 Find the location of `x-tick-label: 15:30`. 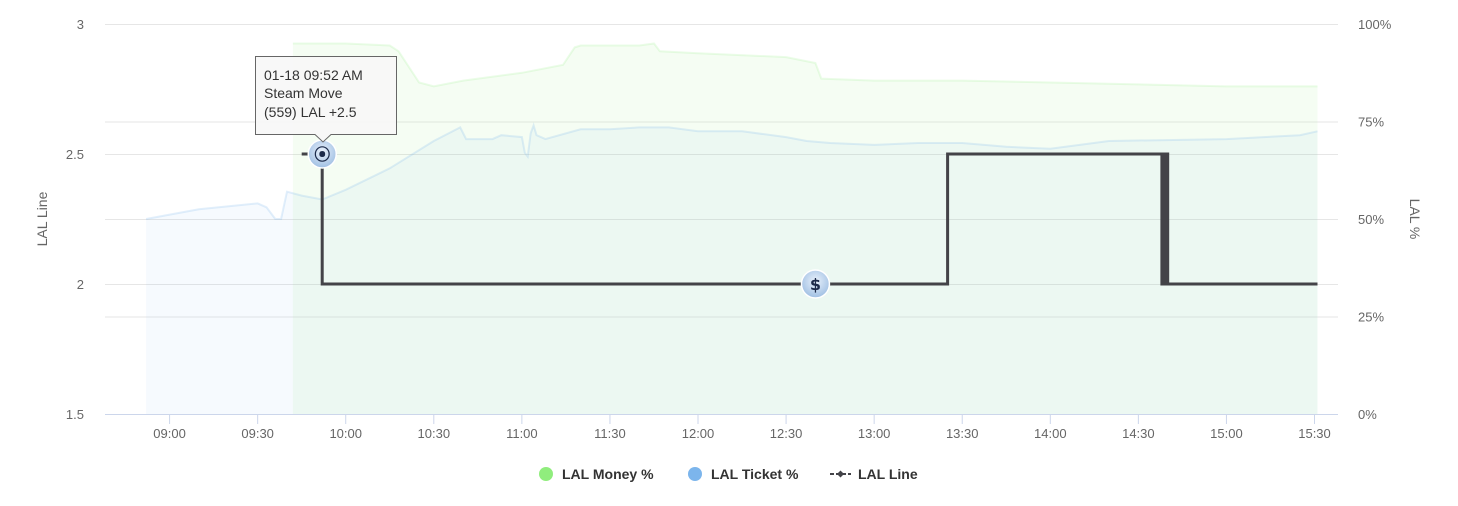

x-tick-label: 15:30 is located at coordinates (1314, 433).